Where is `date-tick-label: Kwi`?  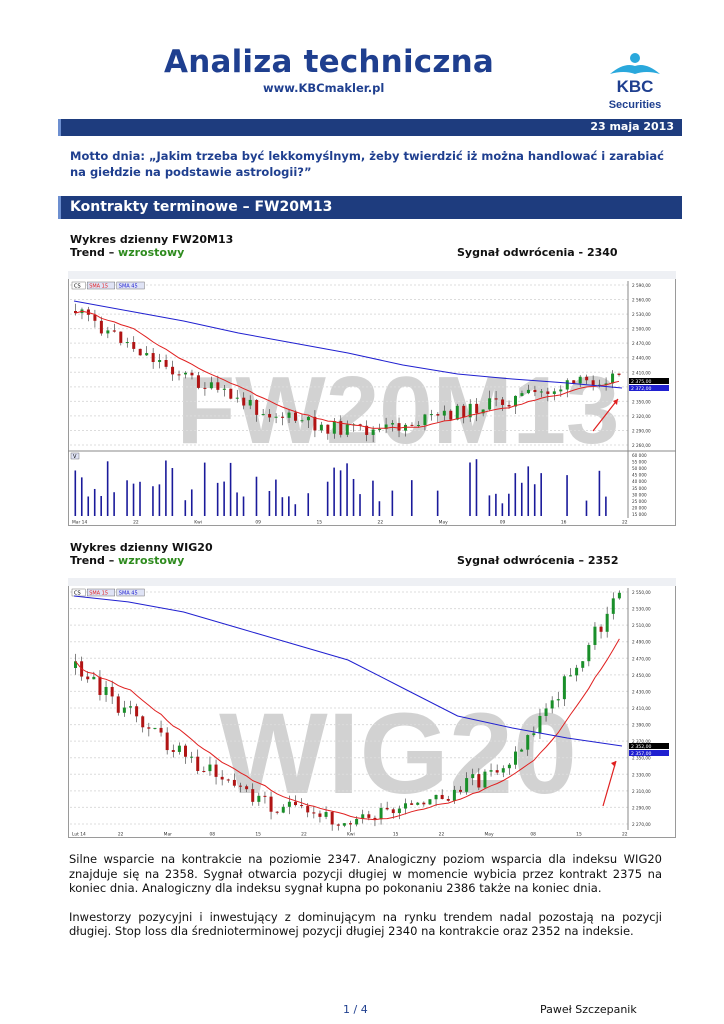
date-tick-label: Kwi is located at coordinates (198, 523).